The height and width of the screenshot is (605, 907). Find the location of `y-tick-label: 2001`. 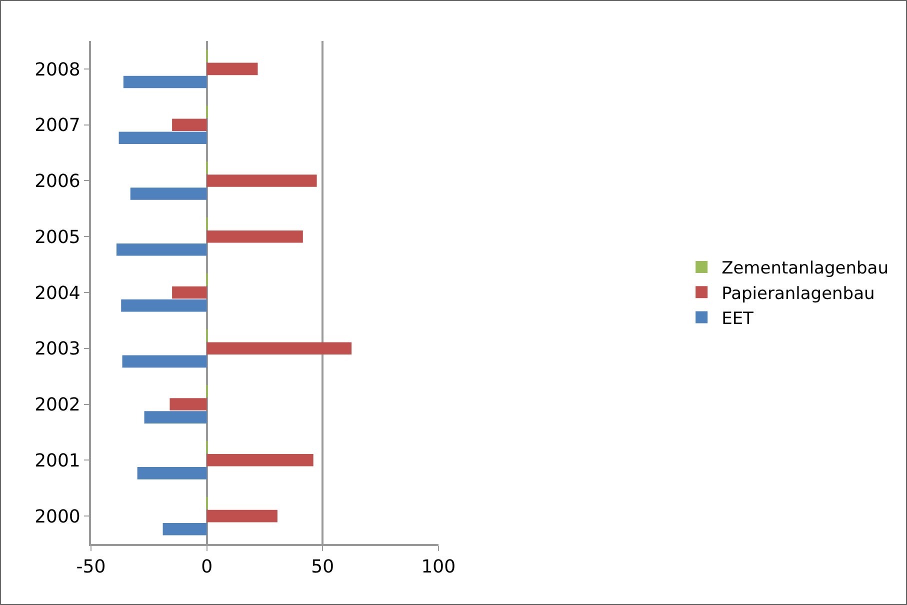

y-tick-label: 2001 is located at coordinates (57, 461).